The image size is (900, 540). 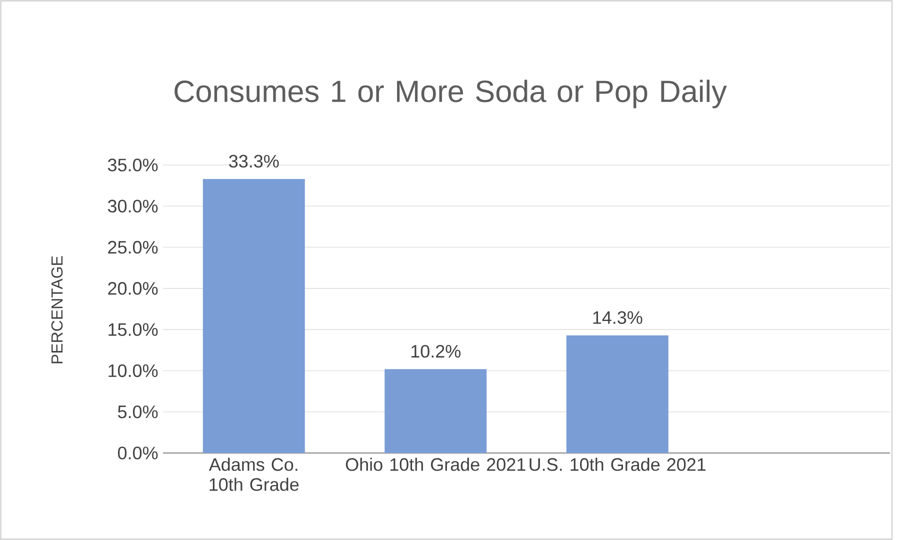 I want to click on y-tick-label: 15.0%, so click(x=133, y=329).